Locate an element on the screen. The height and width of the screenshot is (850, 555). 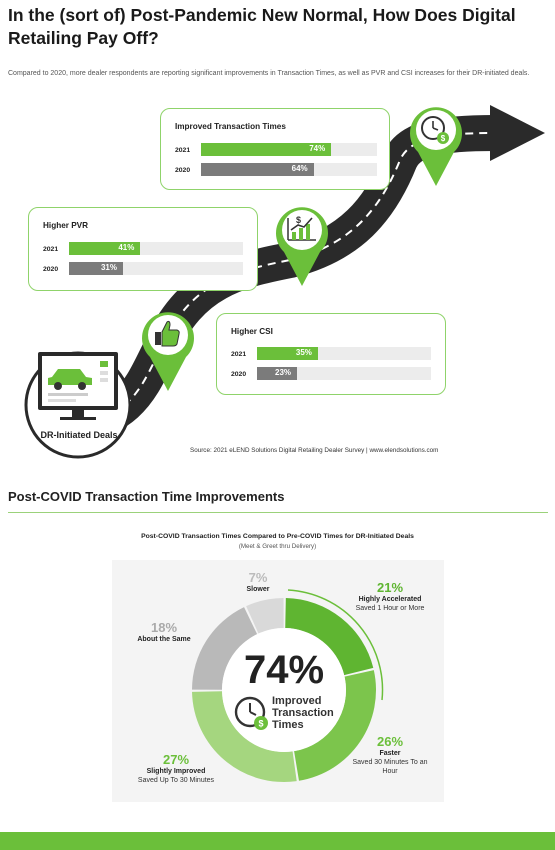
data-label: 74% is located at coordinates (317, 148).